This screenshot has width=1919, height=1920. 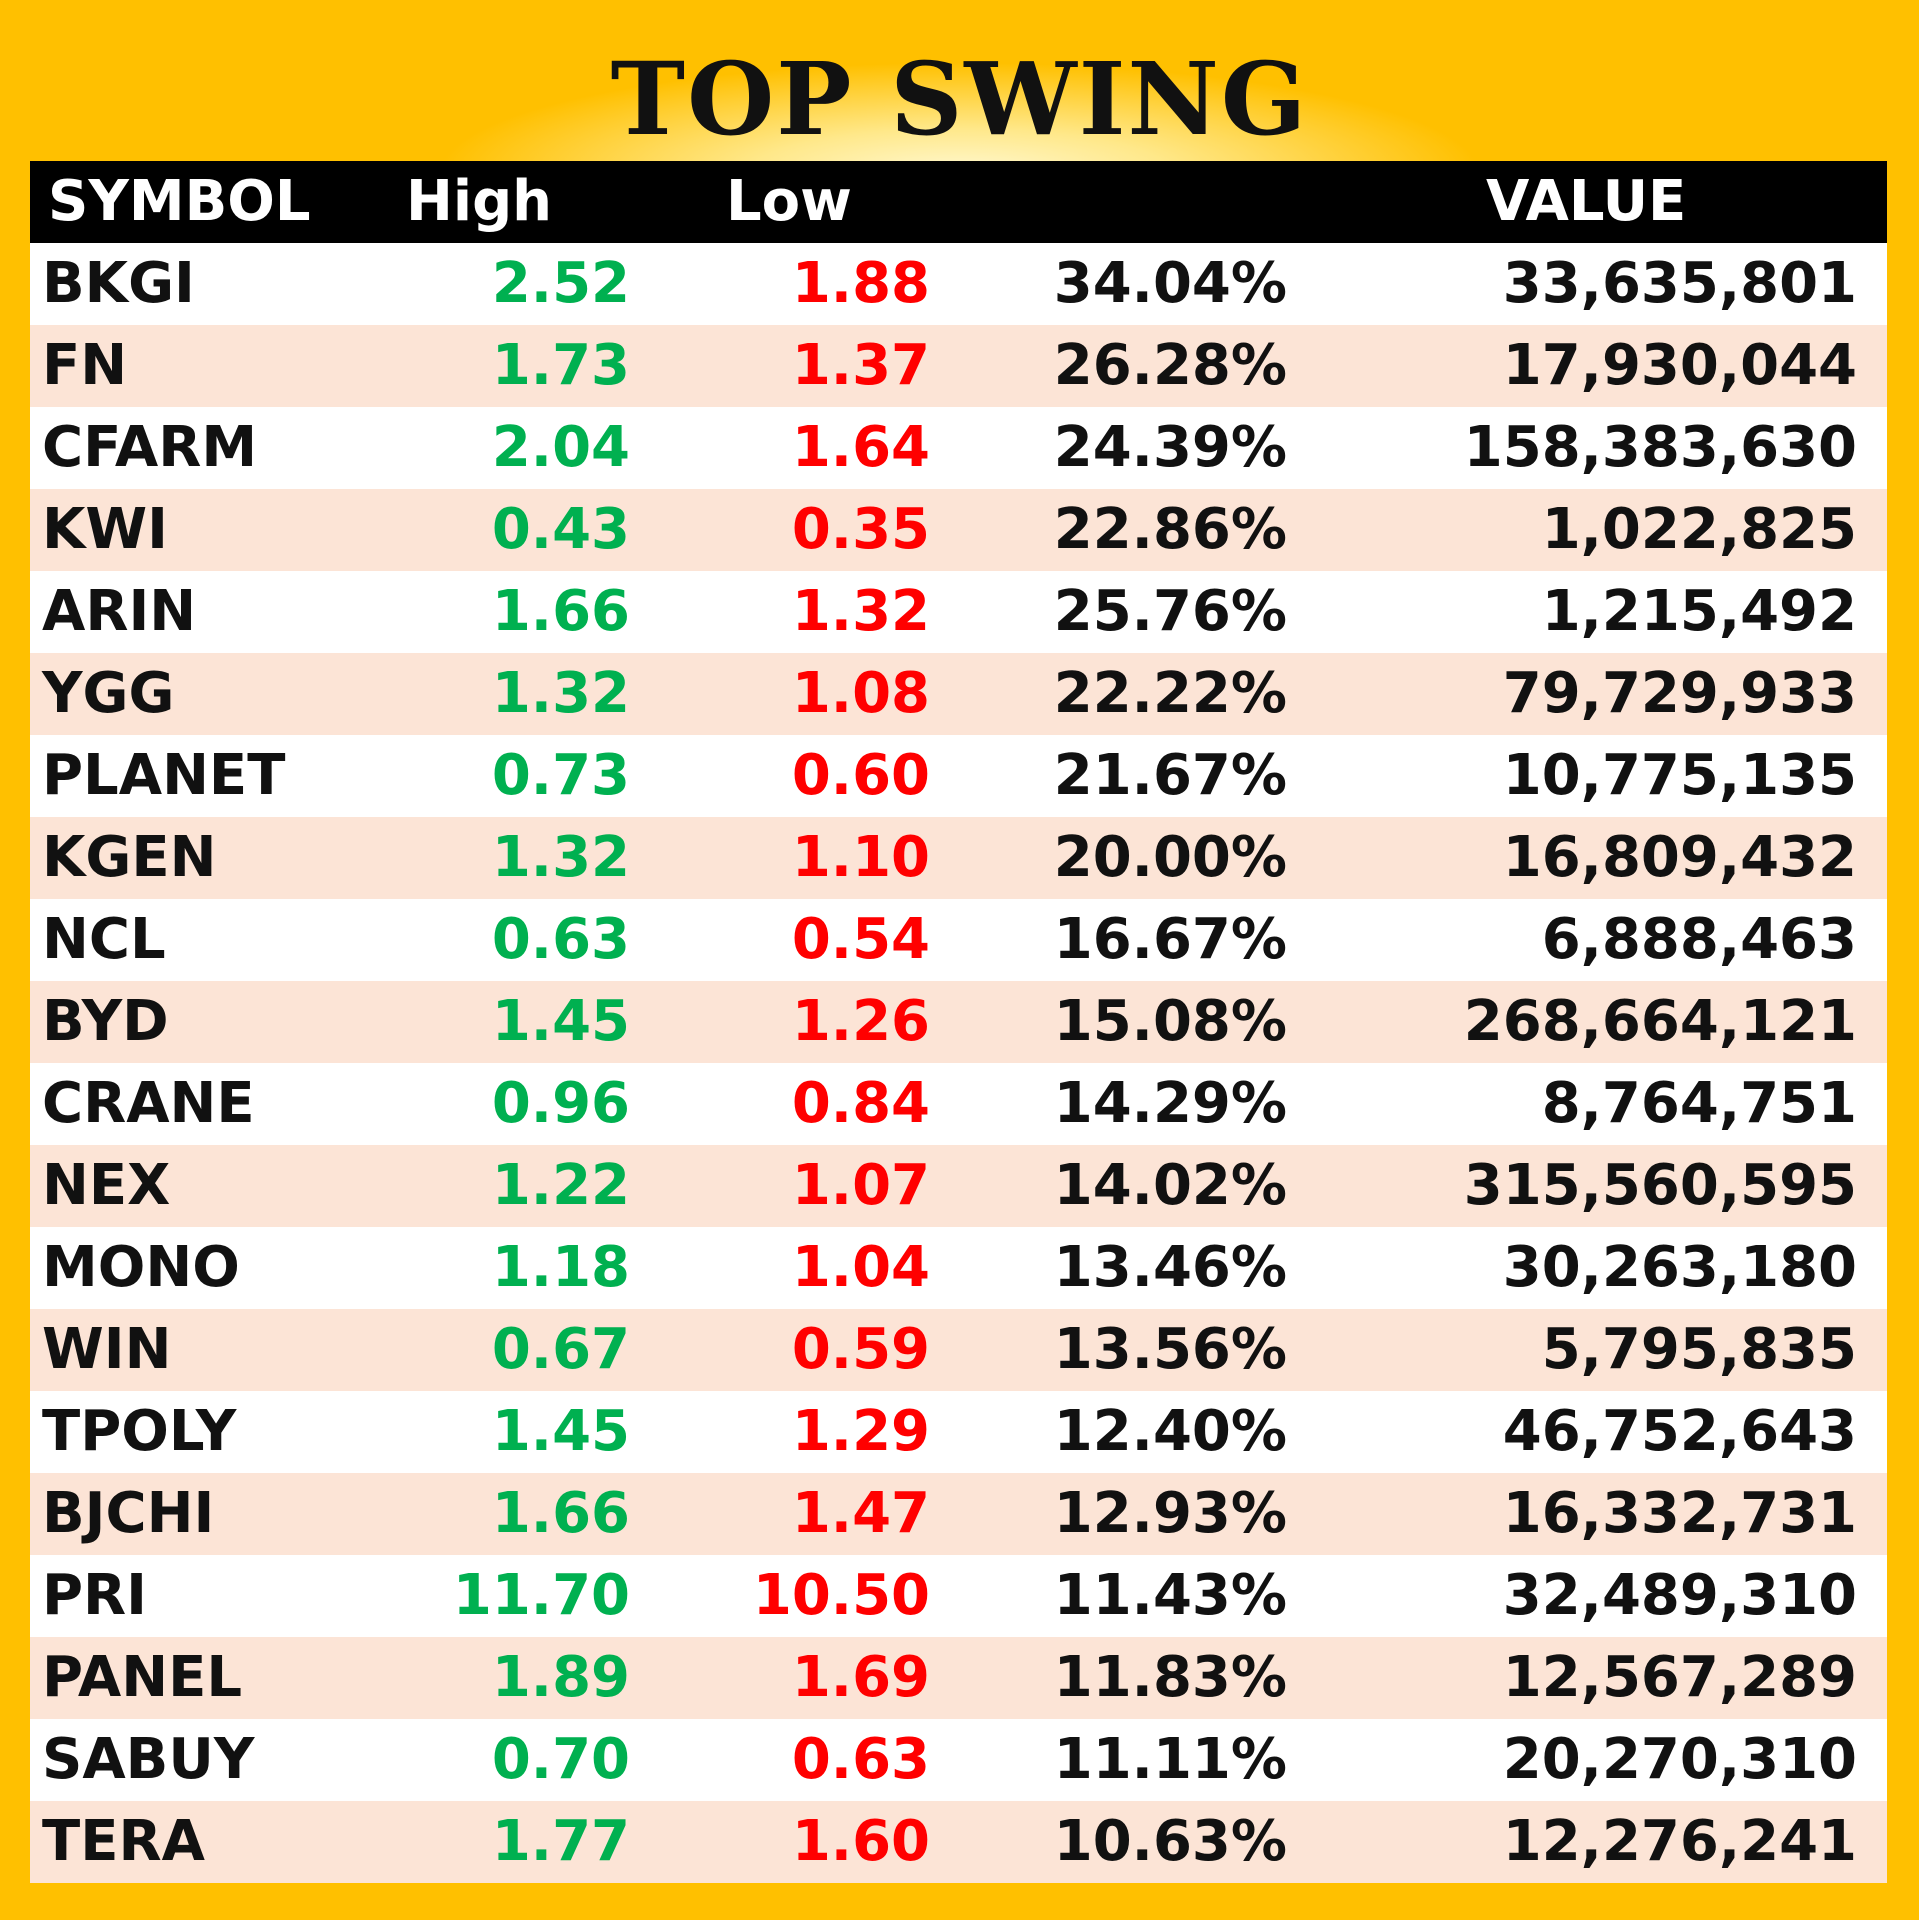 What do you see at coordinates (1679, 1431) in the screenshot?
I see `cell-value: 46,752,643` at bounding box center [1679, 1431].